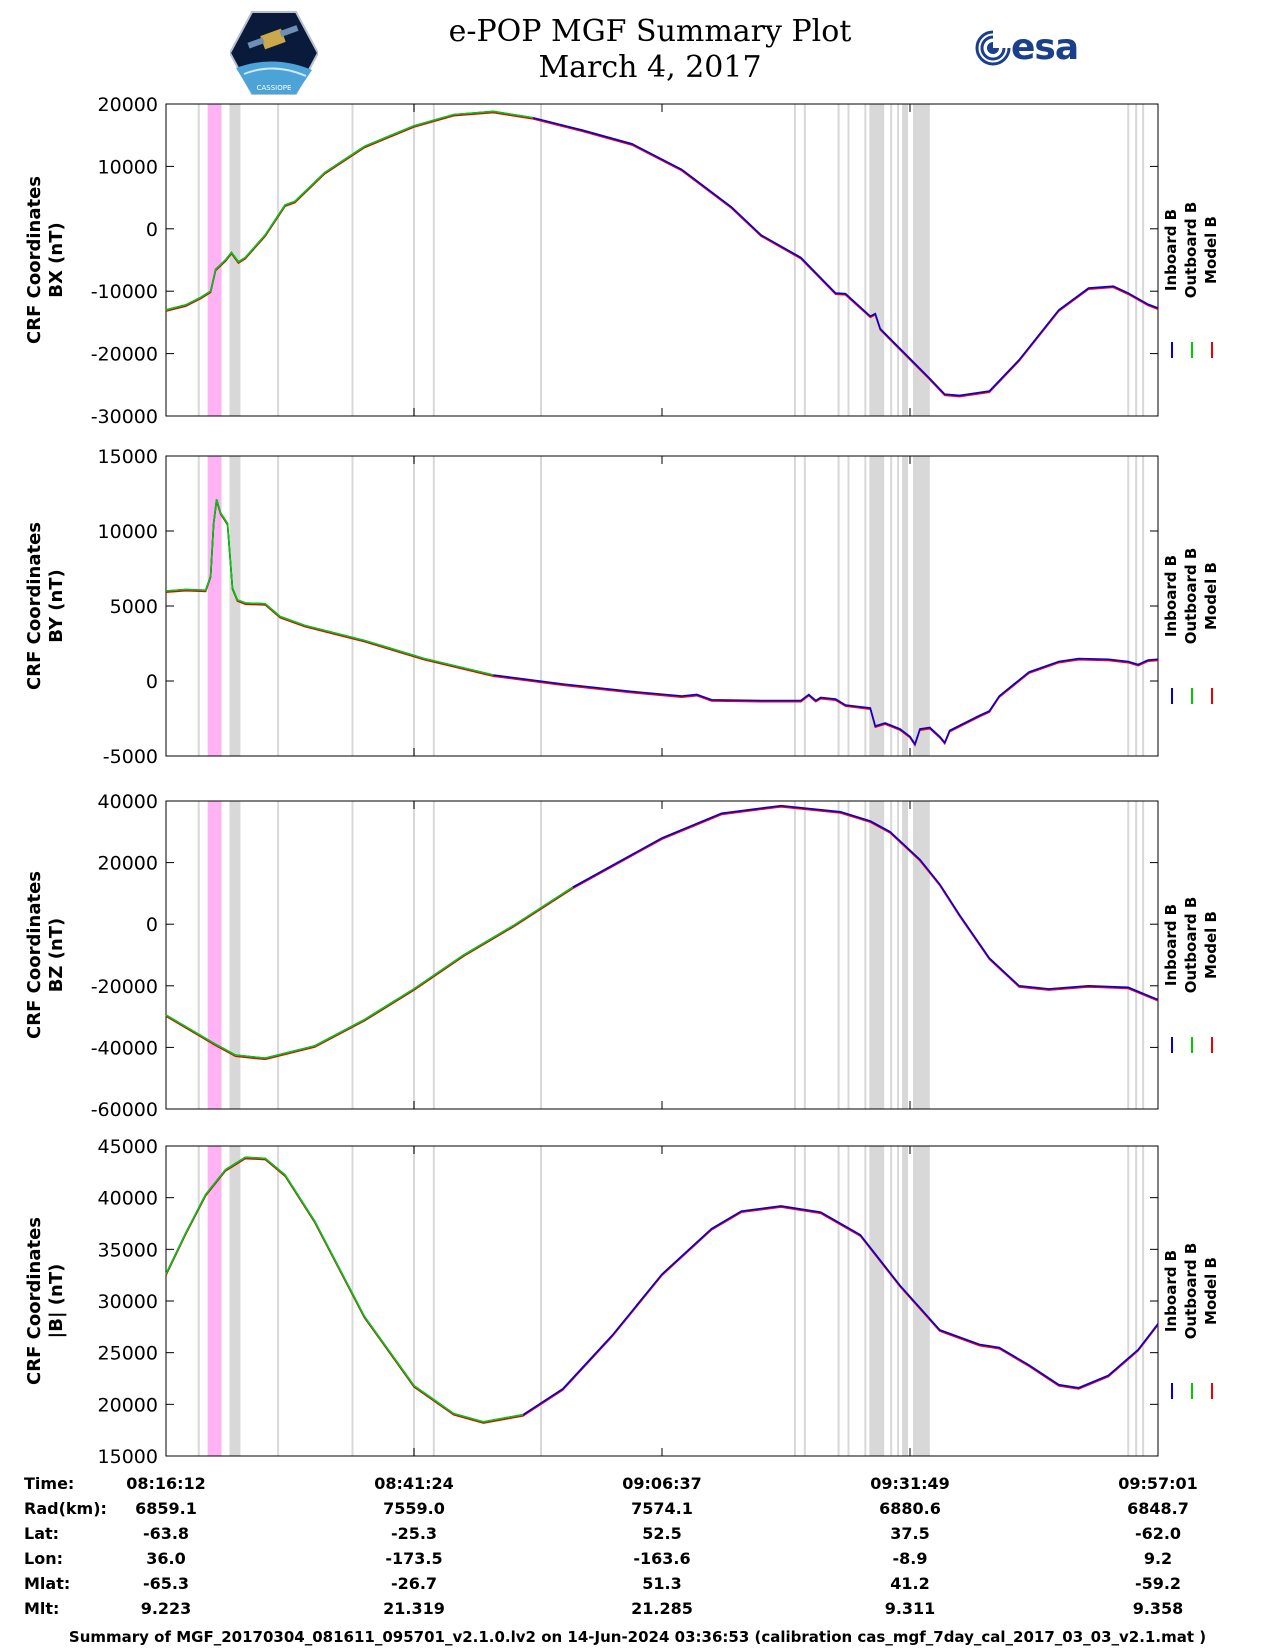 The height and width of the screenshot is (1650, 1275). Describe the element at coordinates (166, 1533) in the screenshot. I see `table-cell: -63.8` at that location.